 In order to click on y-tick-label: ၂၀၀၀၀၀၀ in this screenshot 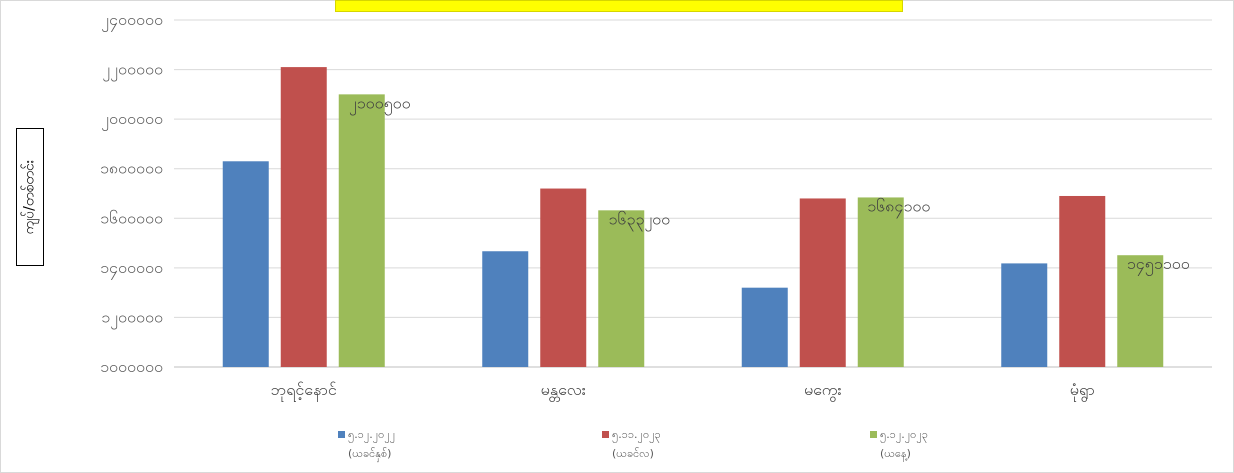, I will do `click(132, 120)`.